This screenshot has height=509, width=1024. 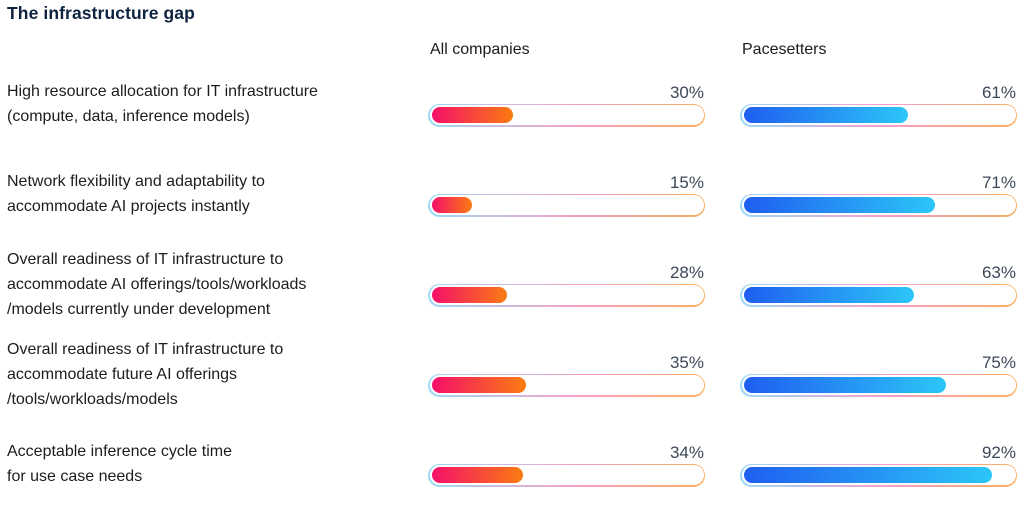 I want to click on pacesetters-value: 75%, so click(x=998, y=362).